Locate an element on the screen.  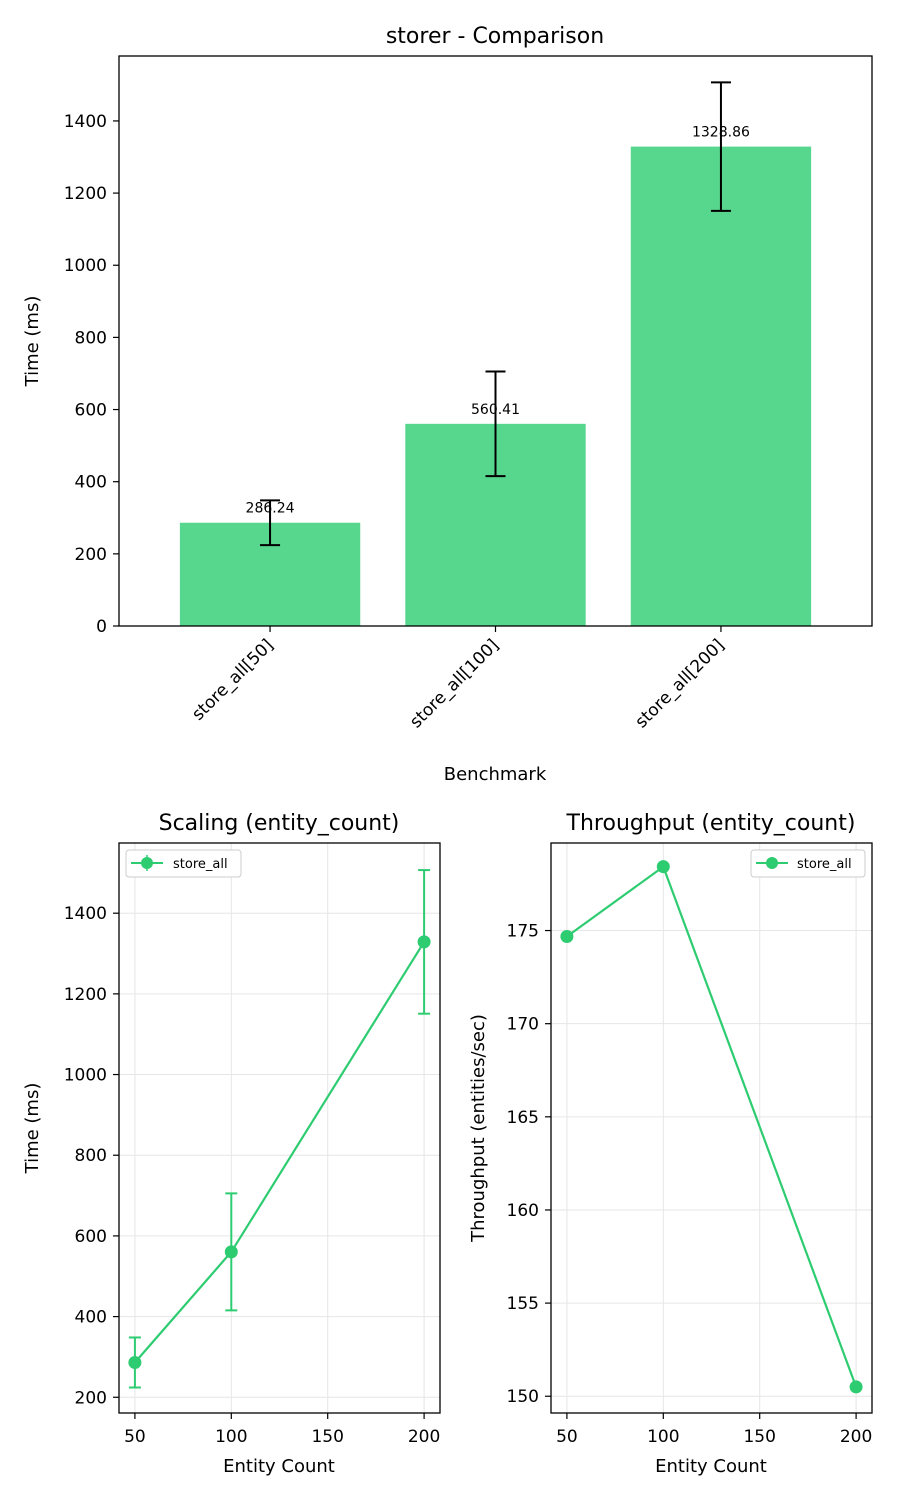
scaling-xtick-label: 100 is located at coordinates (231, 1437).